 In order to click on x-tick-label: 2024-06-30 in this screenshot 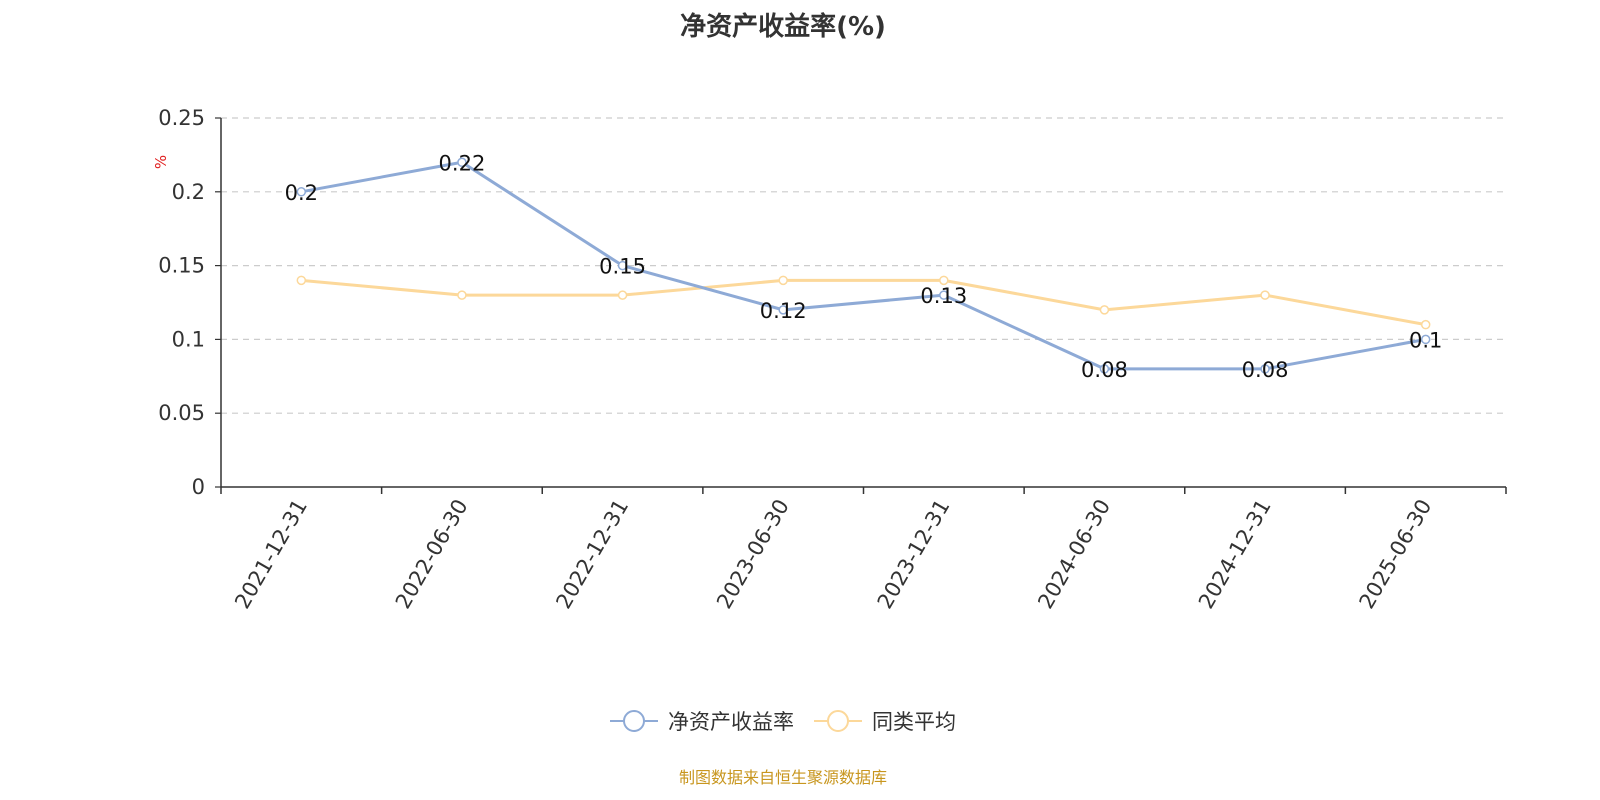, I will do `click(1074, 554)`.